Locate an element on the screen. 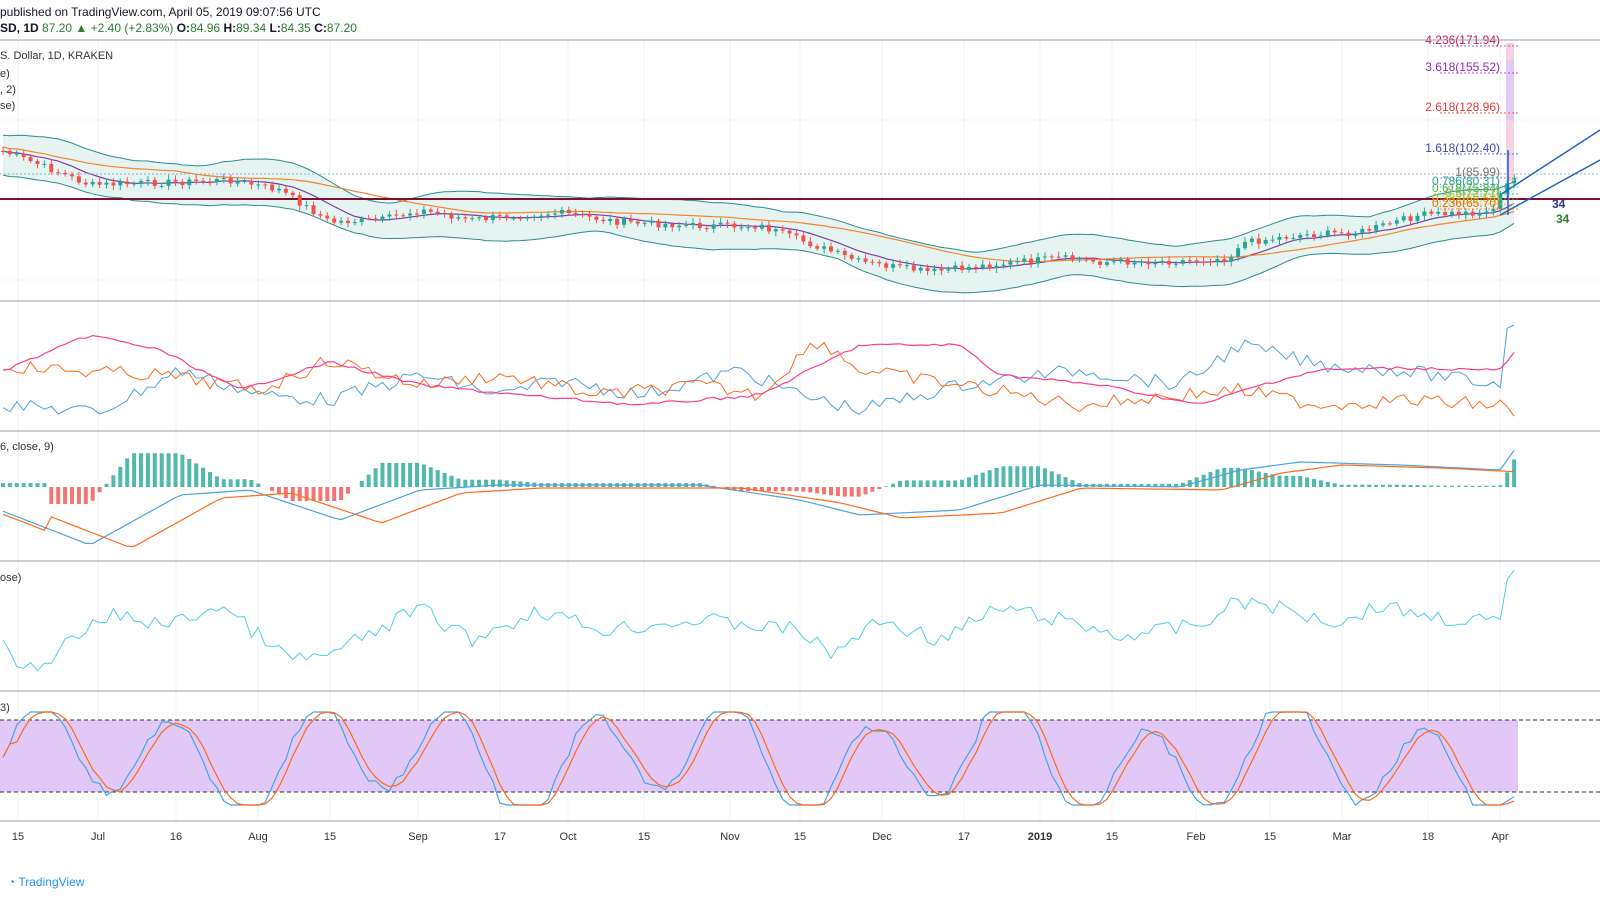 This screenshot has height=900, width=1600. legend-line-3: , 2) is located at coordinates (8, 90).